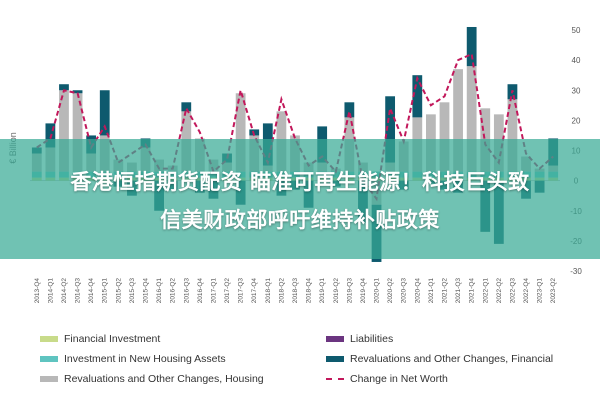 This screenshot has height=400, width=600. I want to click on x-tick-label: 2019-Q4, so click(363, 291).